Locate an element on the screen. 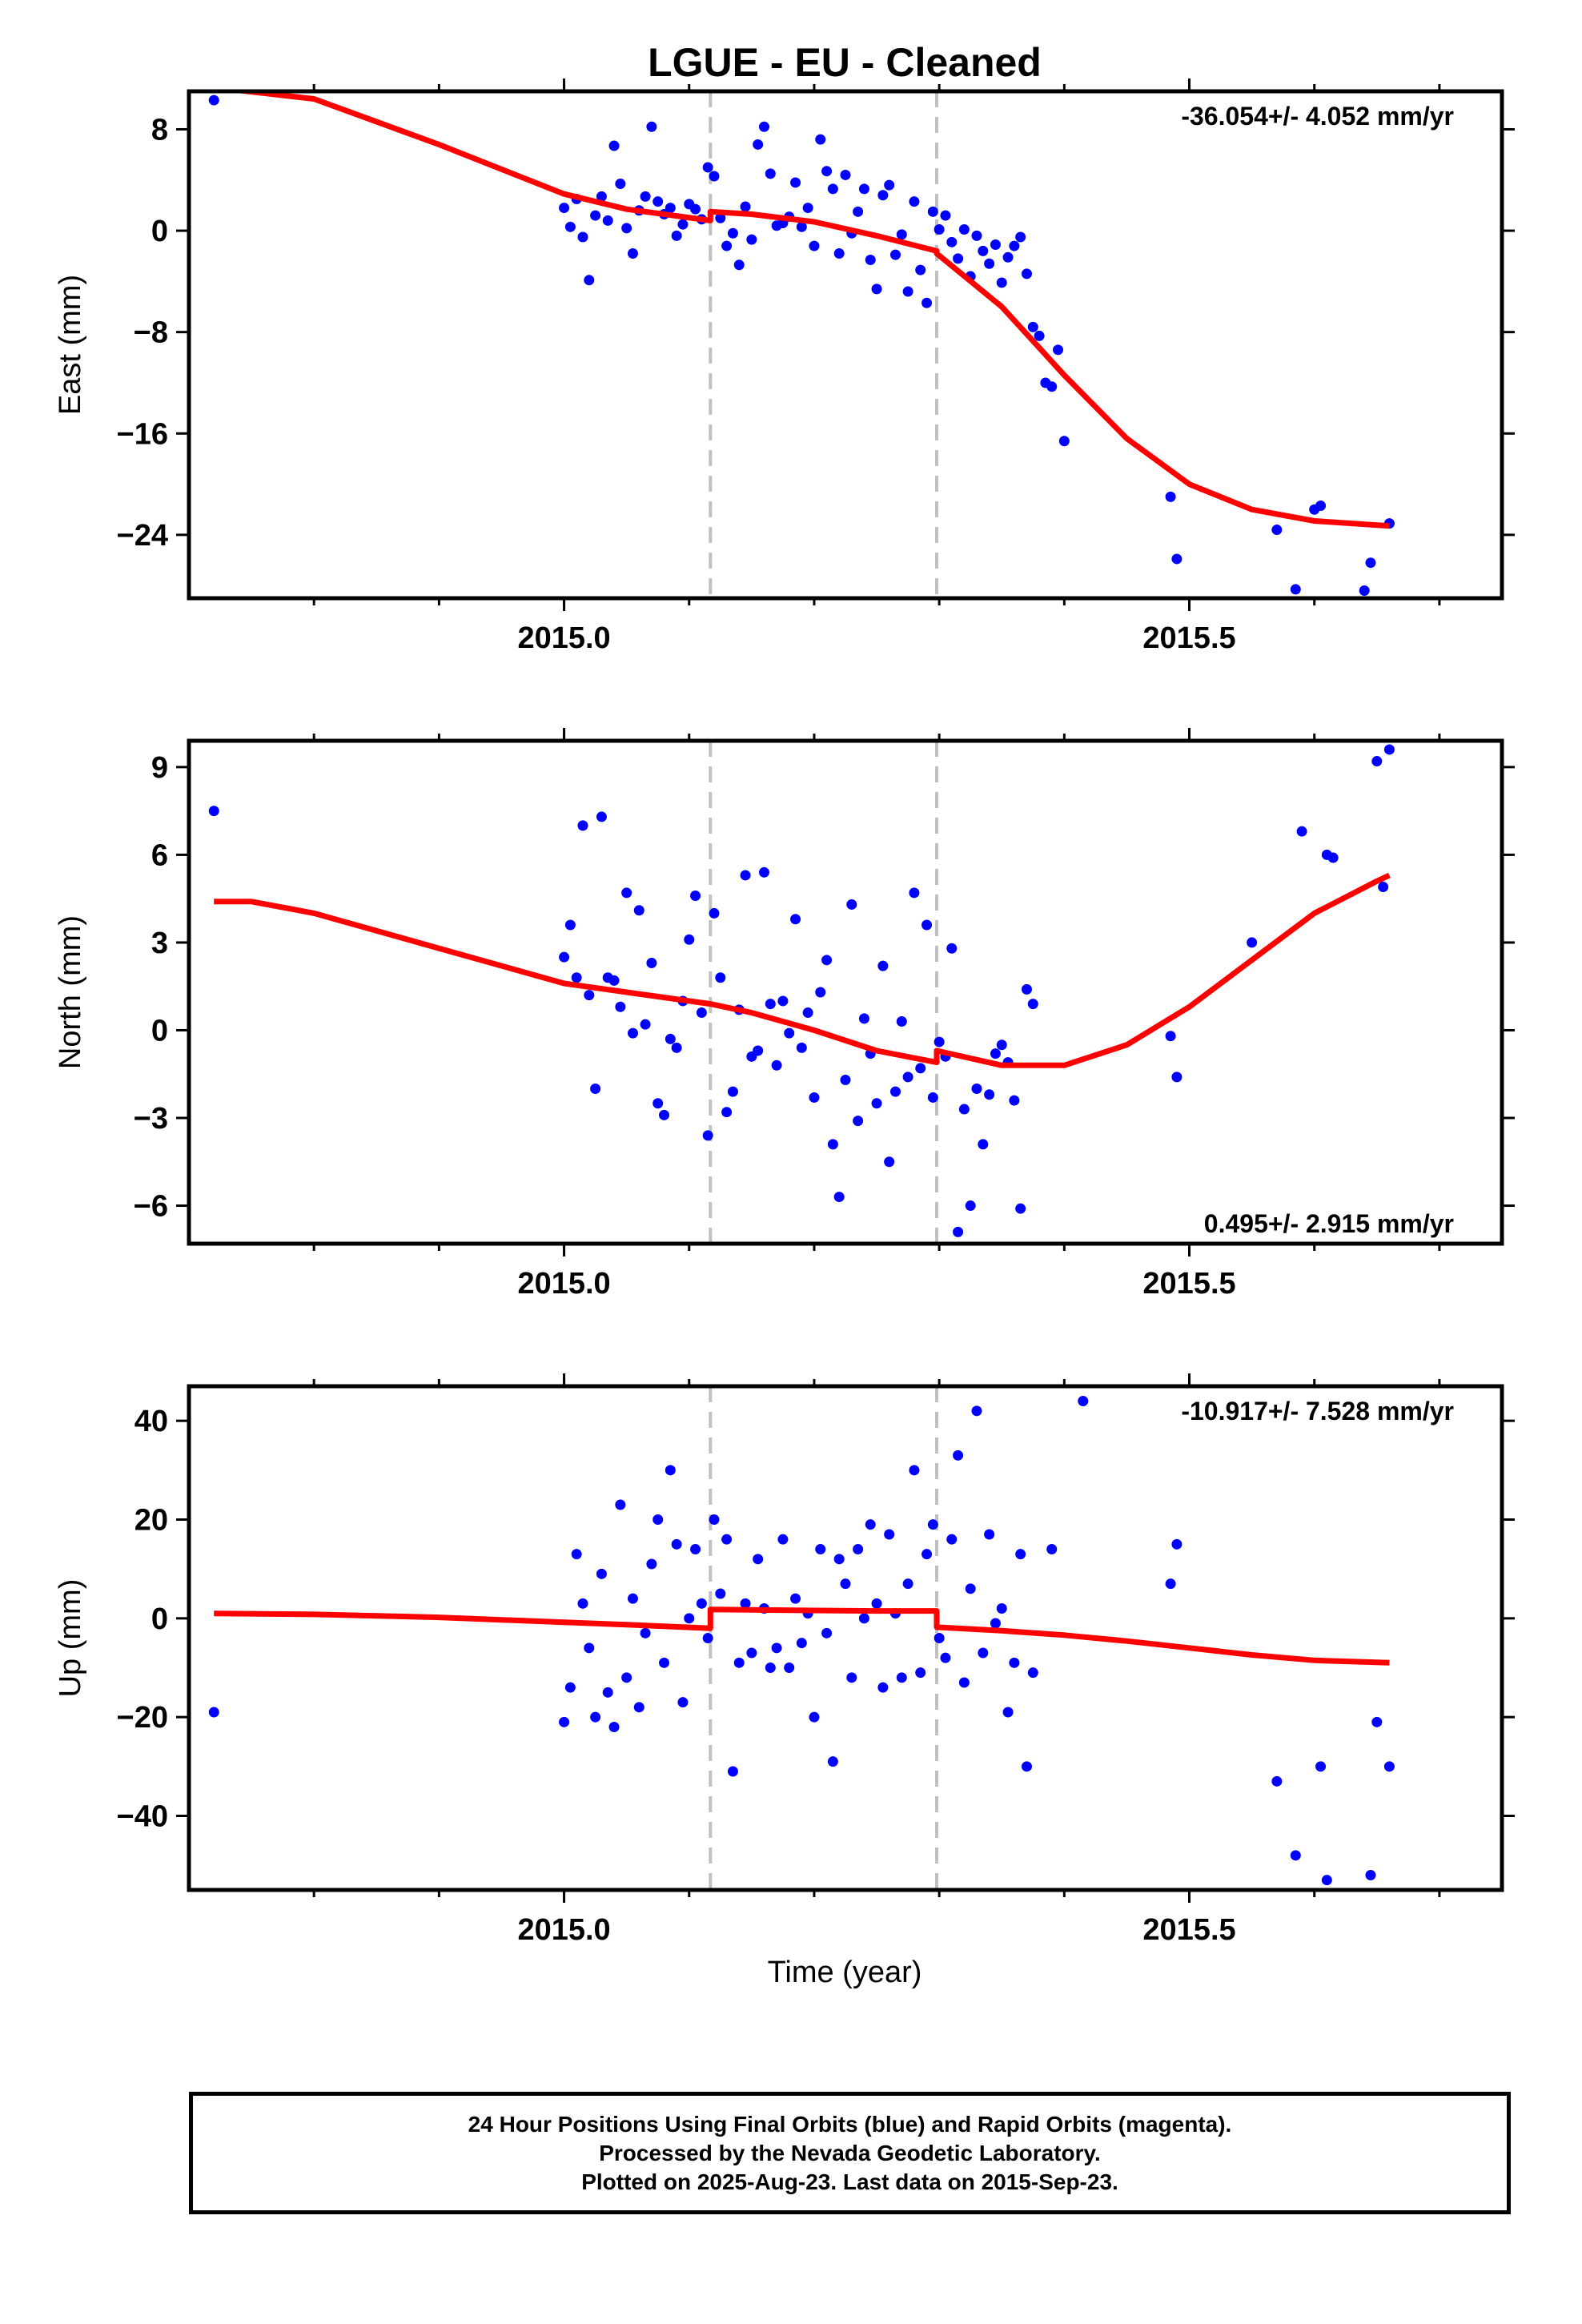 The image size is (1582, 2324). rate-label: -36.054+/- 4.052 mm/yr is located at coordinates (1317, 116).